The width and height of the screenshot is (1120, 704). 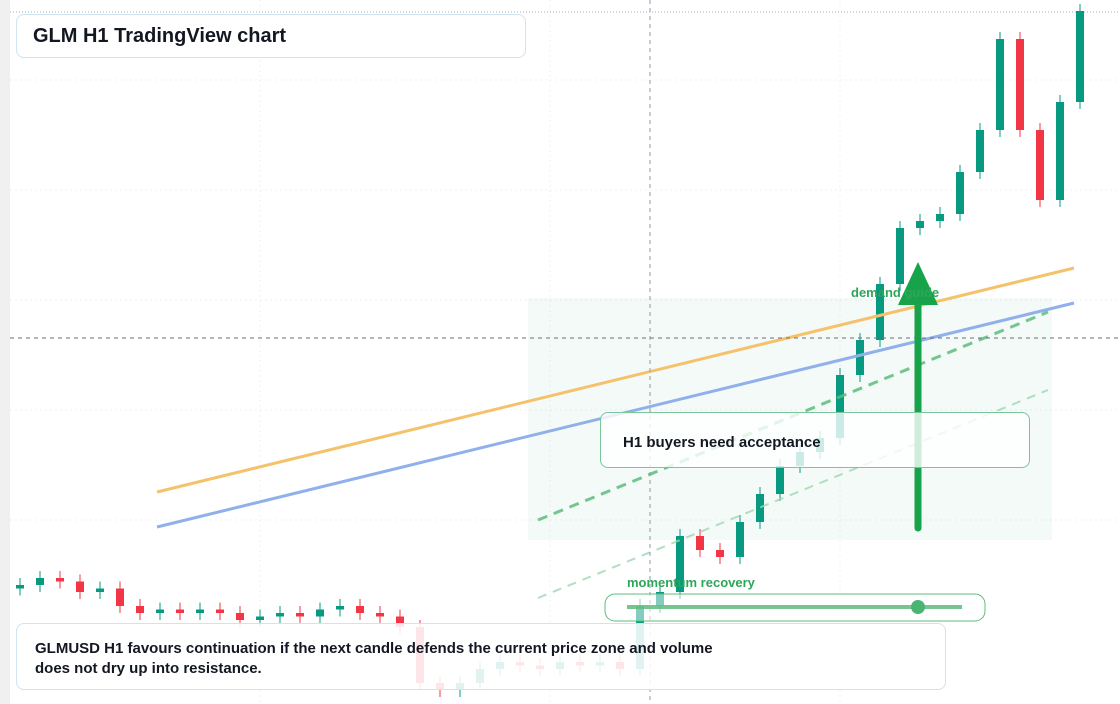 I want to click on annotation-box: H1 buyers need acceptance, so click(x=815, y=440).